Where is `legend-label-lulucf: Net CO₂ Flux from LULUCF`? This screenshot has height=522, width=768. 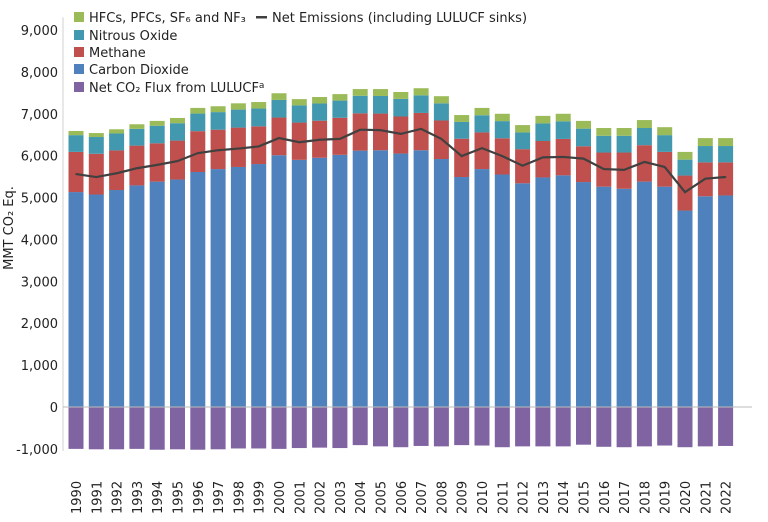 legend-label-lulucf: Net CO₂ Flux from LULUCF is located at coordinates (174, 88).